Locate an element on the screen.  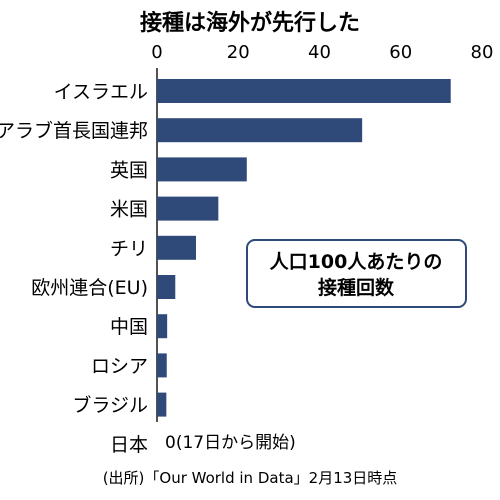
category-label: チリ is located at coordinates (129, 249).